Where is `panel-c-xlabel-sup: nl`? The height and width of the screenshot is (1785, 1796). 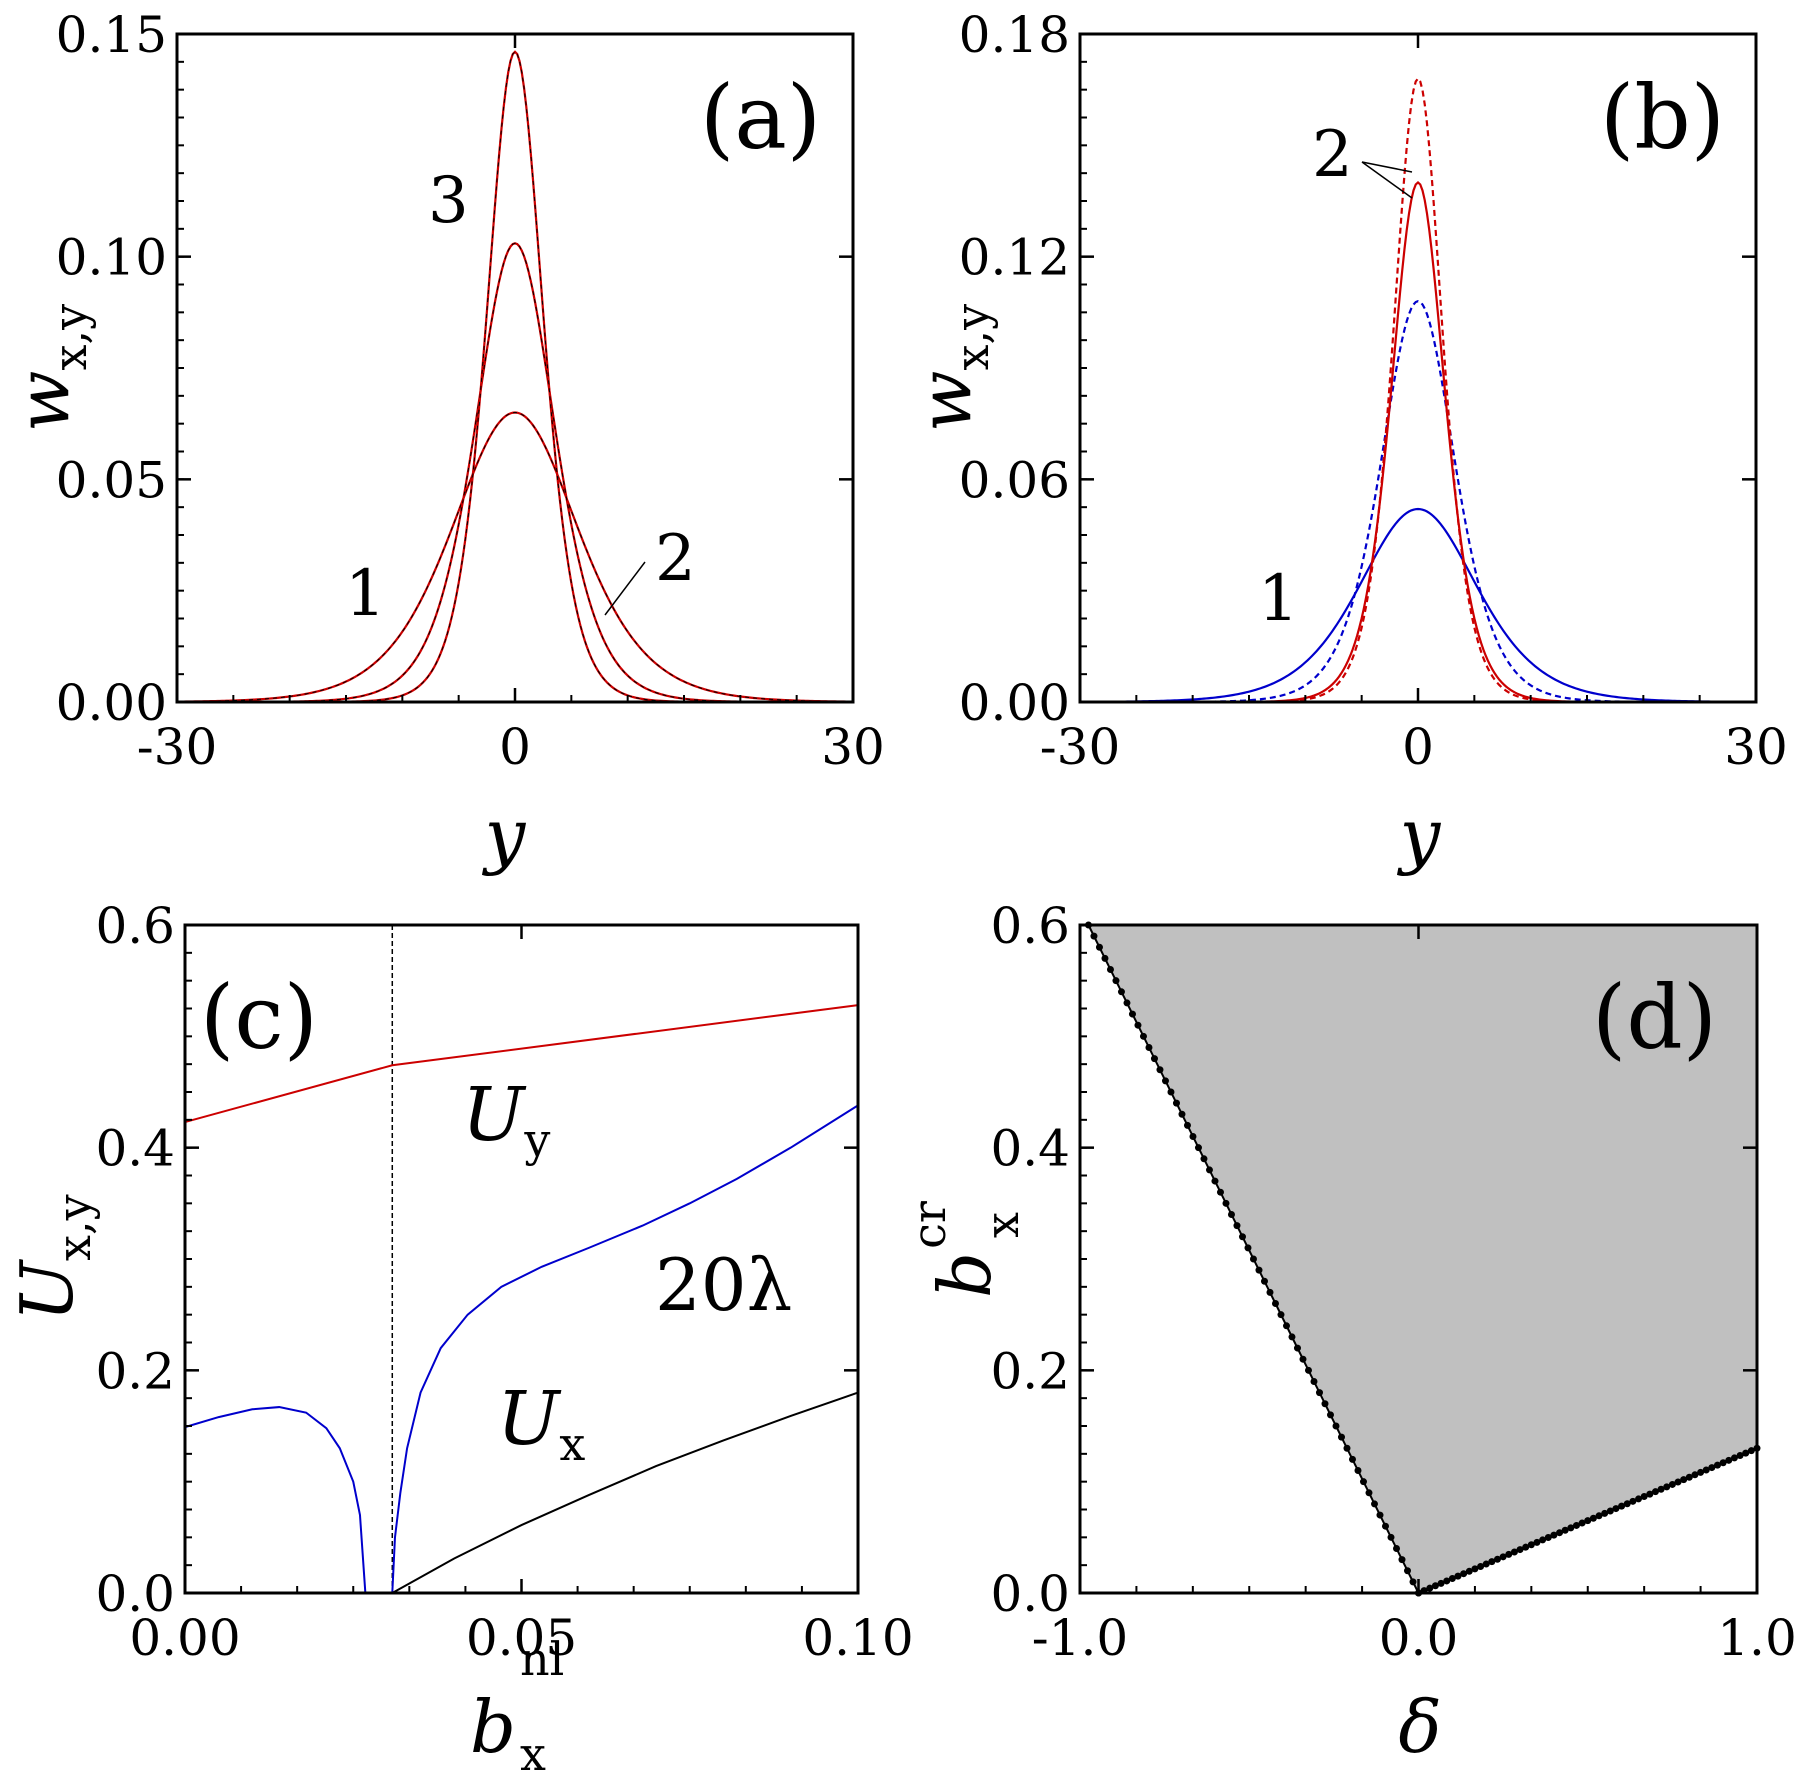
panel-c-xlabel-sup: nl is located at coordinates (542, 1659).